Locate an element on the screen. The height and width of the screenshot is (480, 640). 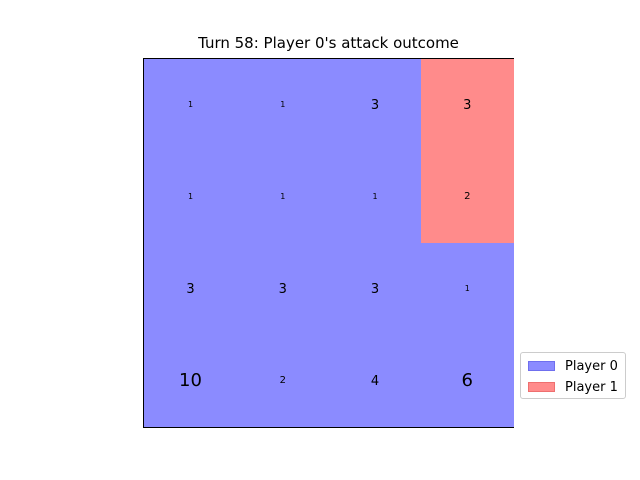
player-1-swatch is located at coordinates (541, 387).